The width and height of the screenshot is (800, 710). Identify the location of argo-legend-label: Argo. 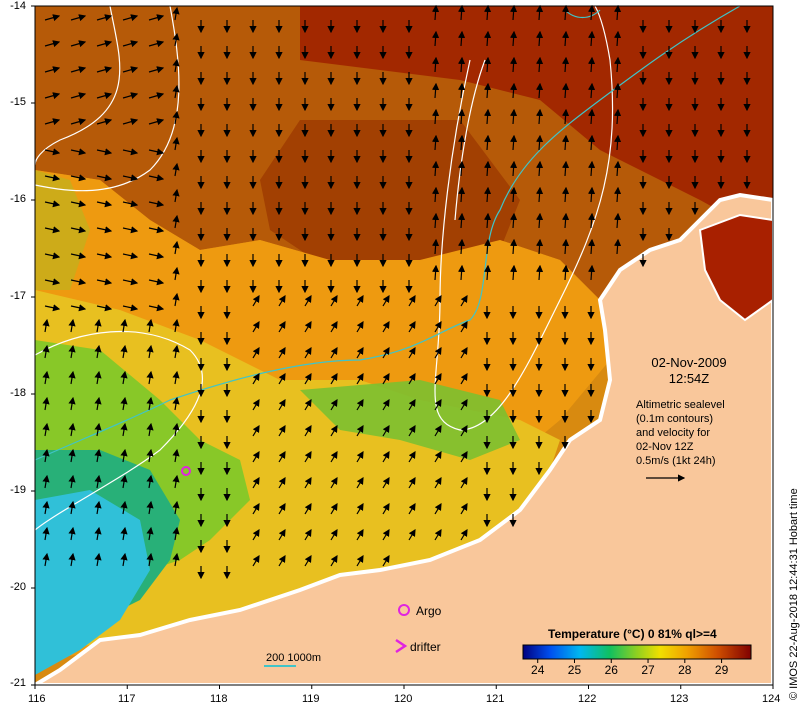
(429, 611).